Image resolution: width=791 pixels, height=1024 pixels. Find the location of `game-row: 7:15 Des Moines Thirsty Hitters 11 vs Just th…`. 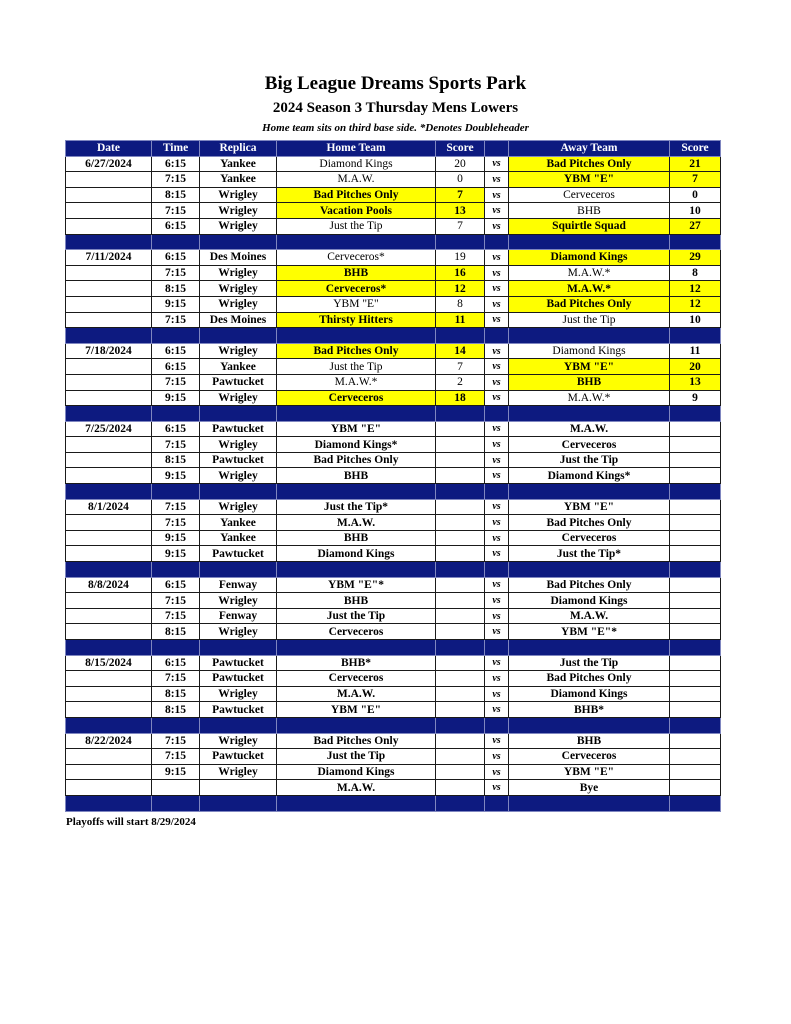

game-row: 7:15 Des Moines Thirsty Hitters 11 vs Just th… is located at coordinates (393, 320).